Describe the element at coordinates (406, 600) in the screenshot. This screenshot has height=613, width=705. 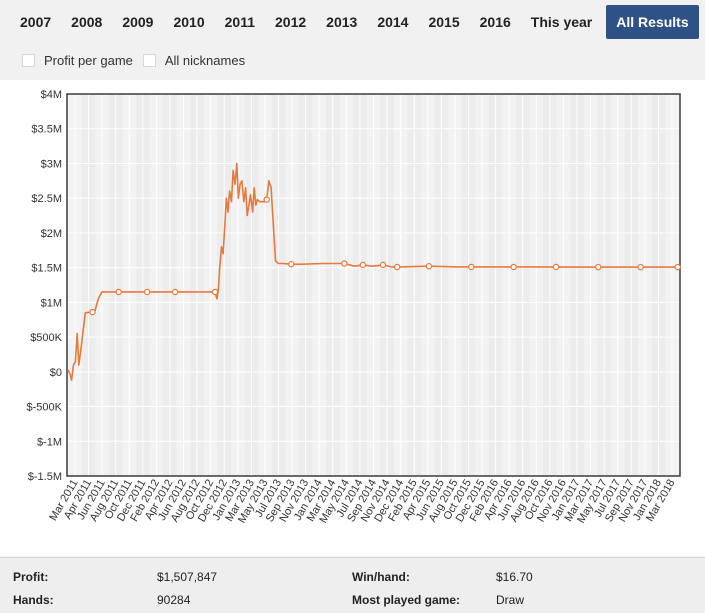
I see `most-played-game-label: Most played game:` at that location.